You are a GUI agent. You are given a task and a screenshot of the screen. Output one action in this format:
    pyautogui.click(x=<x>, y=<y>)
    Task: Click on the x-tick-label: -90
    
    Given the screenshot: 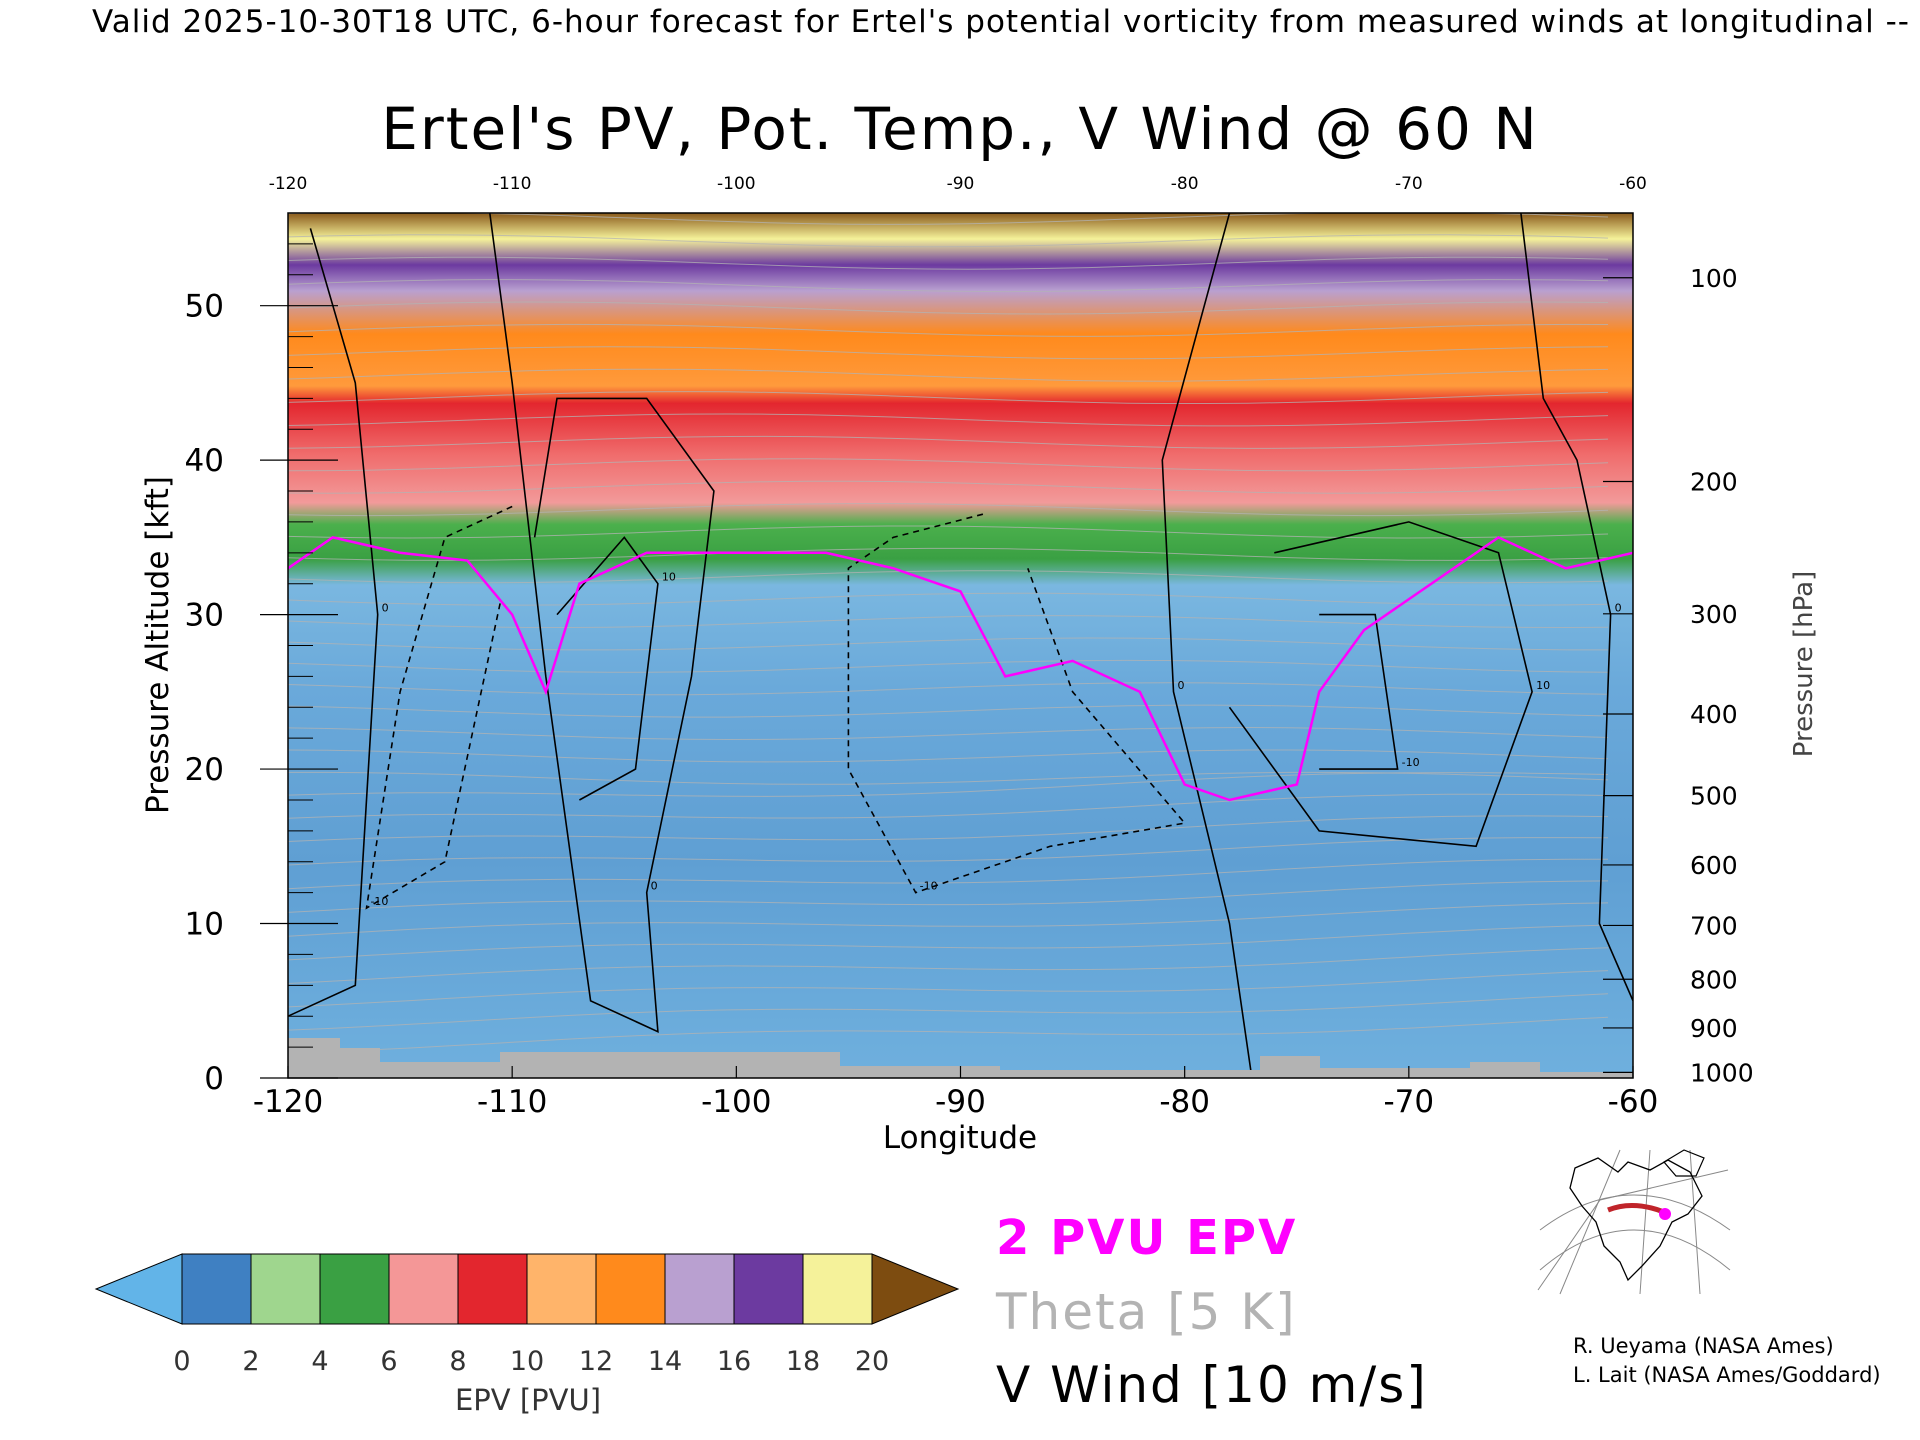 What is the action you would take?
    pyautogui.click(x=960, y=1102)
    